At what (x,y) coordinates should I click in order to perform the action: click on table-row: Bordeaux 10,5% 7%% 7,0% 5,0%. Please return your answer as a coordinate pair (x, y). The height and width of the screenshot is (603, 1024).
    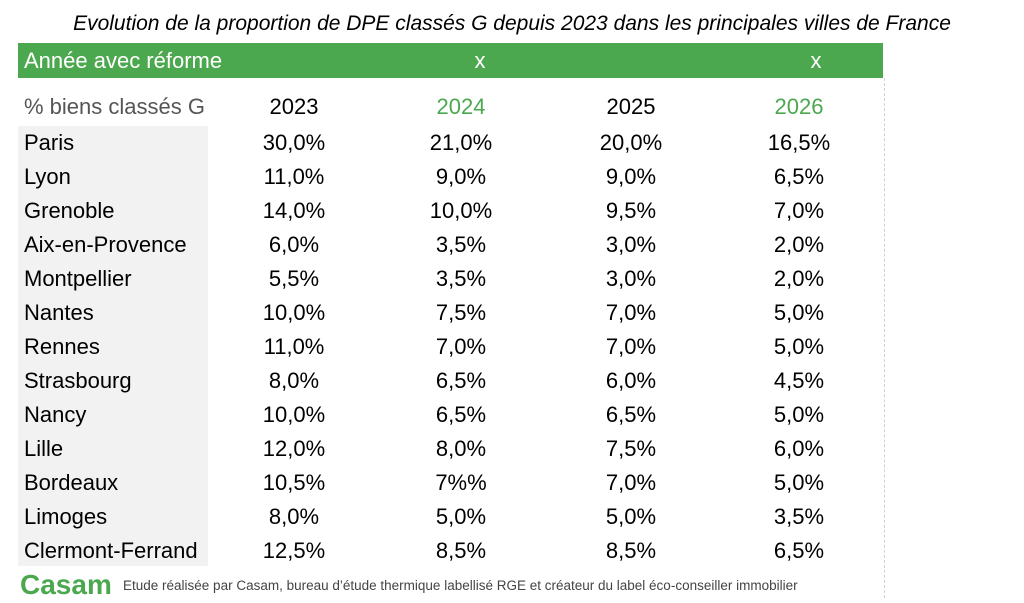
    Looking at the image, I should click on (450, 483).